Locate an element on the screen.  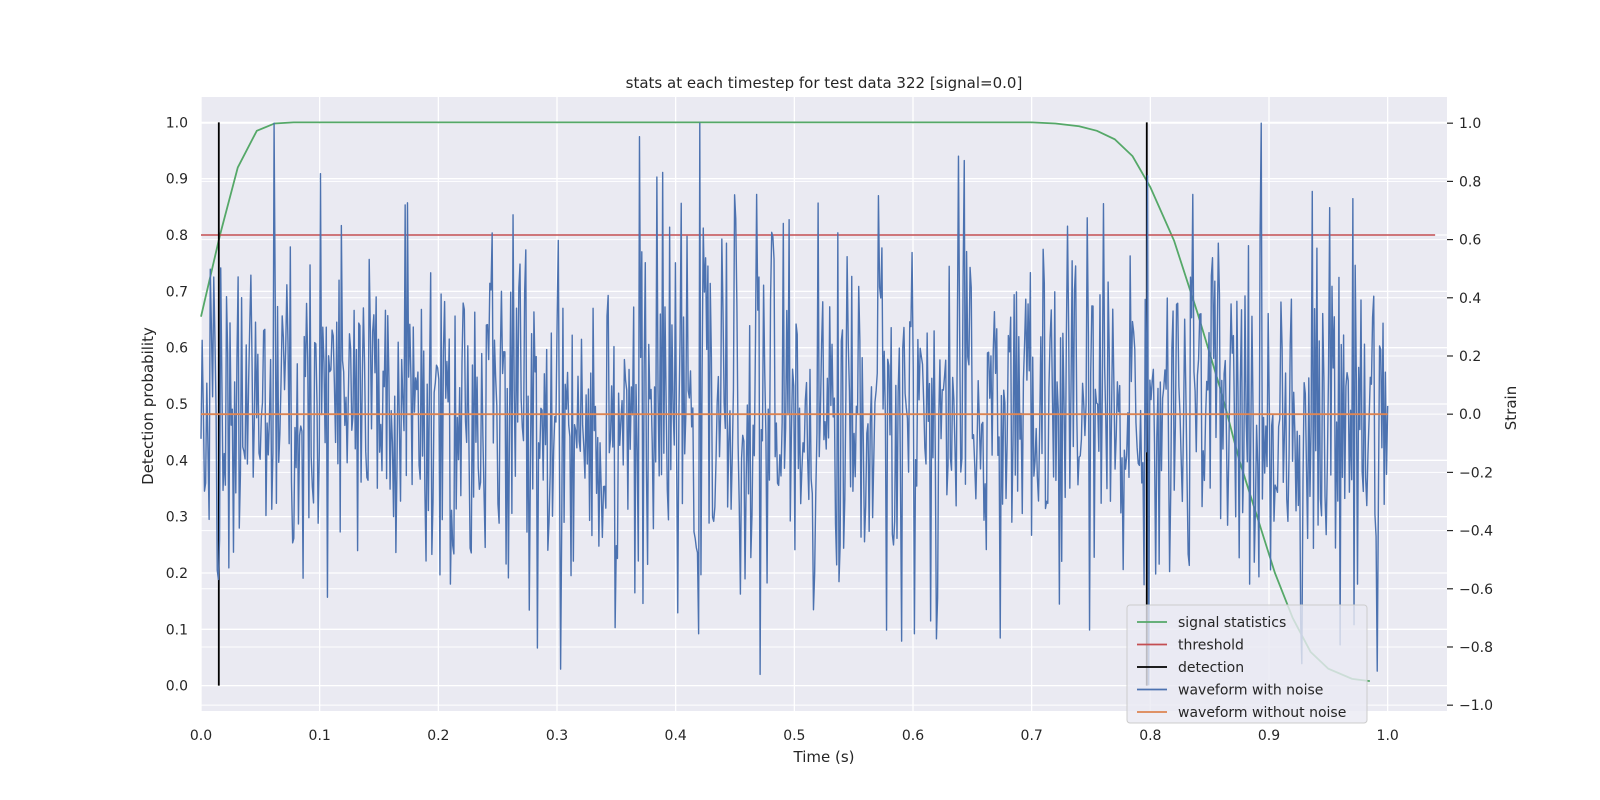
x-tick-labels: 0.0 0.1 0.2 0.3 0.4 0.5 0.6 0.7 0.8 0.9 1.0 is located at coordinates (794, 736).